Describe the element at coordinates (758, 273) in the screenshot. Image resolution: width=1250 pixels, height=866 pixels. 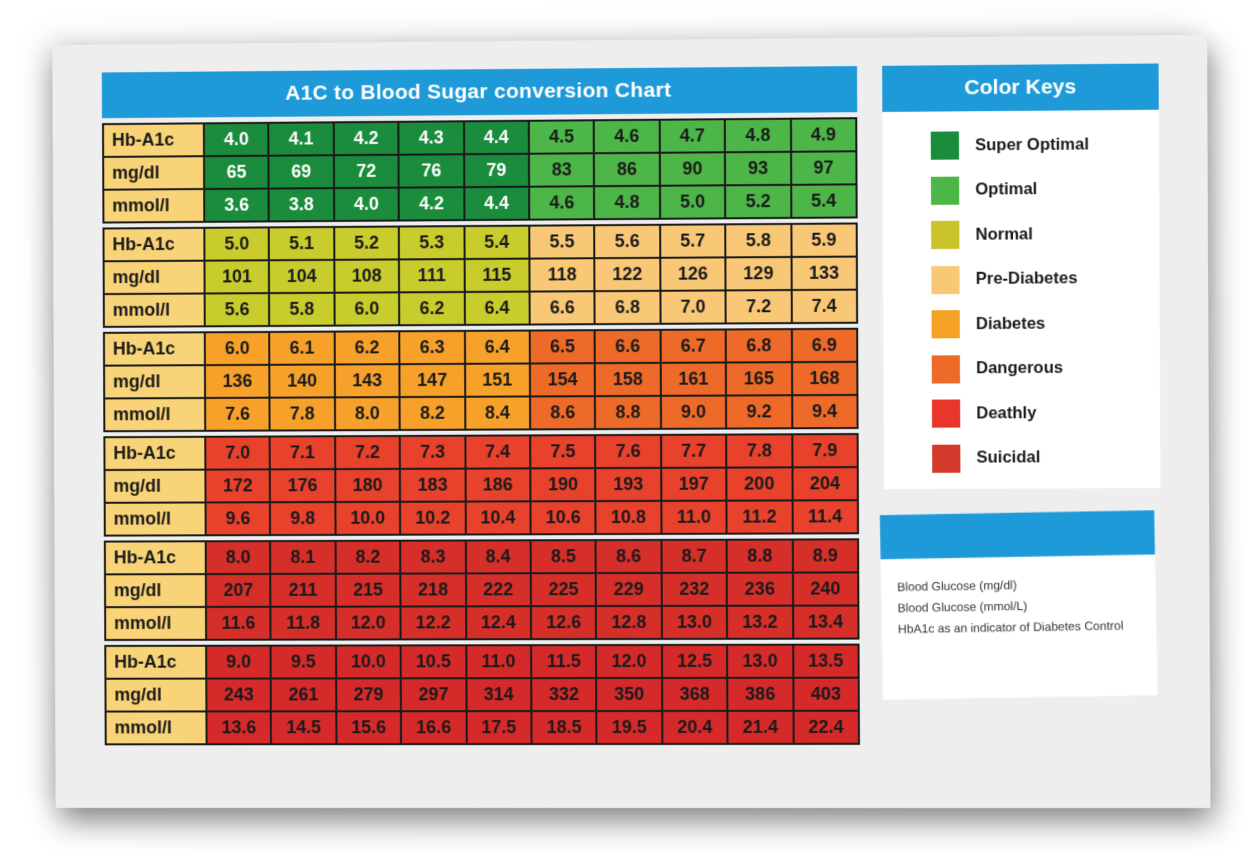
I see `value-cell: 129` at that location.